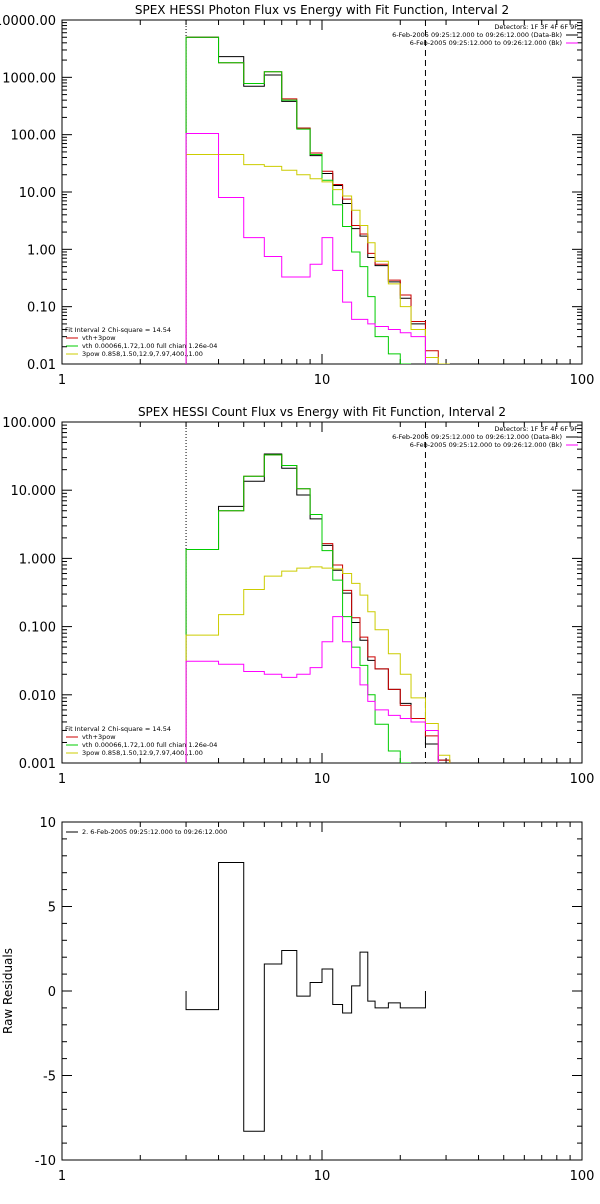 This screenshot has height=1204, width=600. I want to click on y-tick-label: 0.01, so click(41, 365).